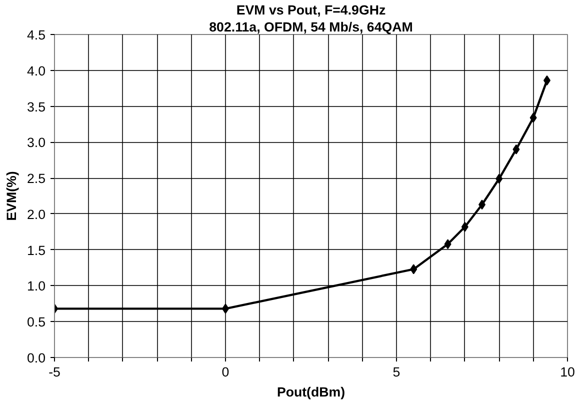 The height and width of the screenshot is (402, 577). Describe the element at coordinates (567, 372) in the screenshot. I see `x-tick-label: 10` at that location.